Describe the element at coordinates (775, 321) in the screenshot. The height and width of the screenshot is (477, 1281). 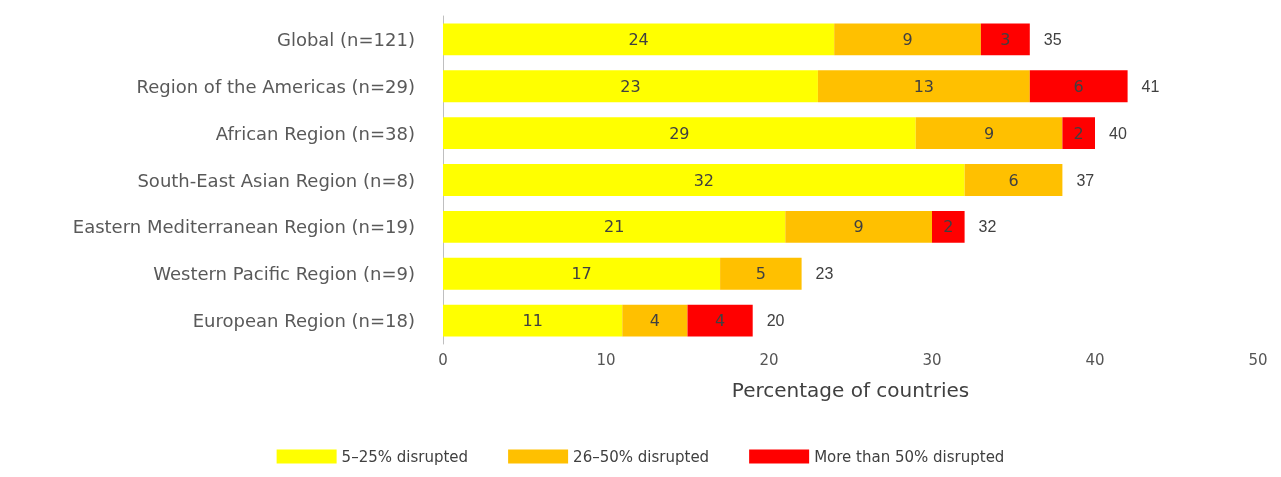
I see `total-label: 20` at that location.